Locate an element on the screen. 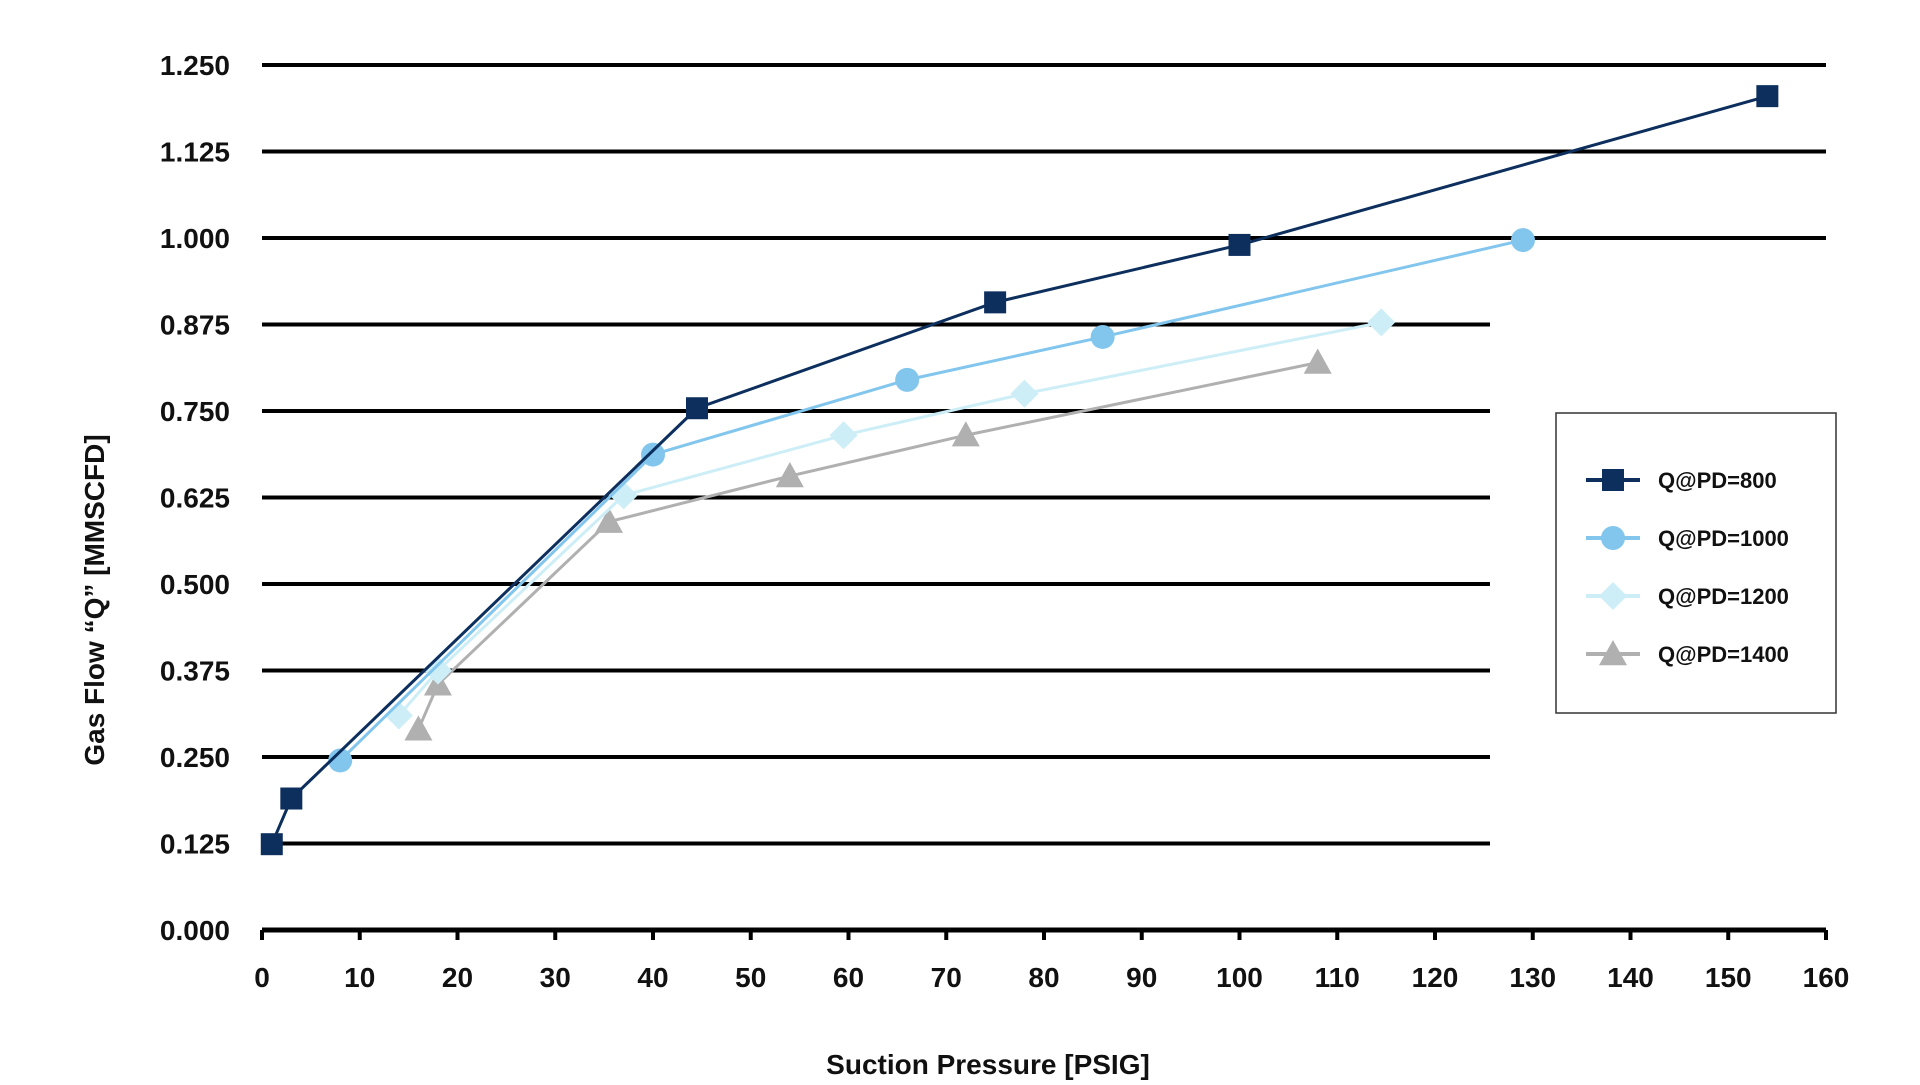 Image resolution: width=1920 pixels, height=1085 pixels. legend: Q@PD=800 Q@PD=1000 Q@PD=1200 Q@PD=1400 is located at coordinates (1696, 563).